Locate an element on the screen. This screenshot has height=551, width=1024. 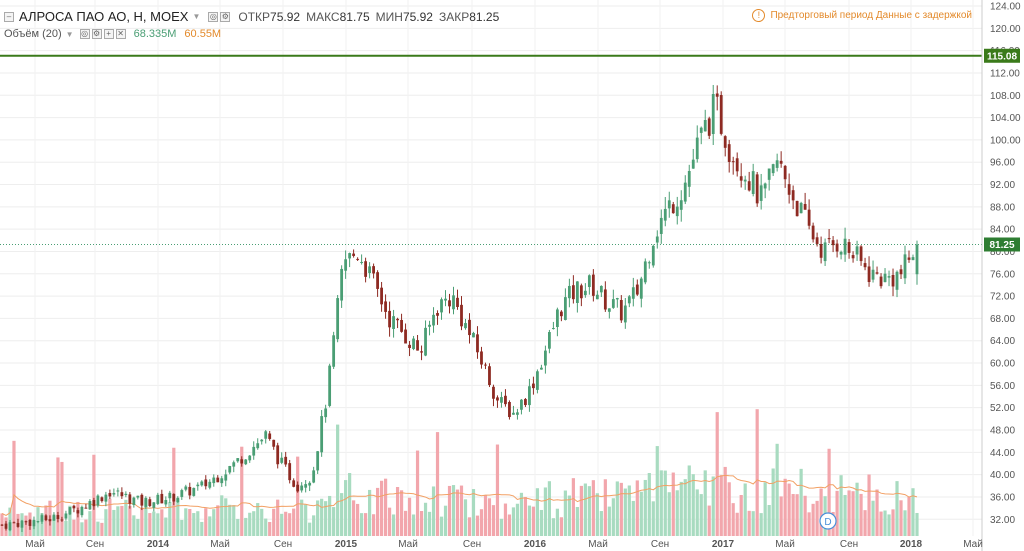
symbol-title: АЛРОСА ПАО АО, Н, MOEX is located at coordinates (104, 16).